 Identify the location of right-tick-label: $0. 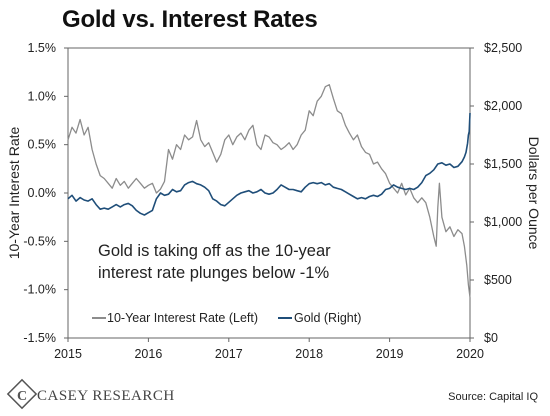
(491, 338).